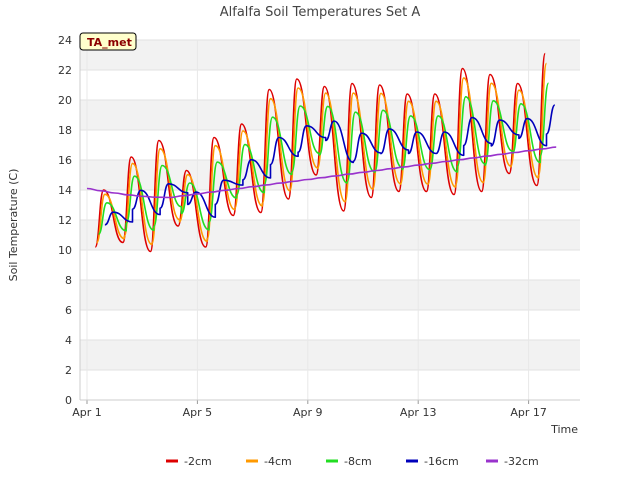 The image size is (640, 480). Describe the element at coordinates (65, 130) in the screenshot. I see `y-tick-label: 18` at that location.